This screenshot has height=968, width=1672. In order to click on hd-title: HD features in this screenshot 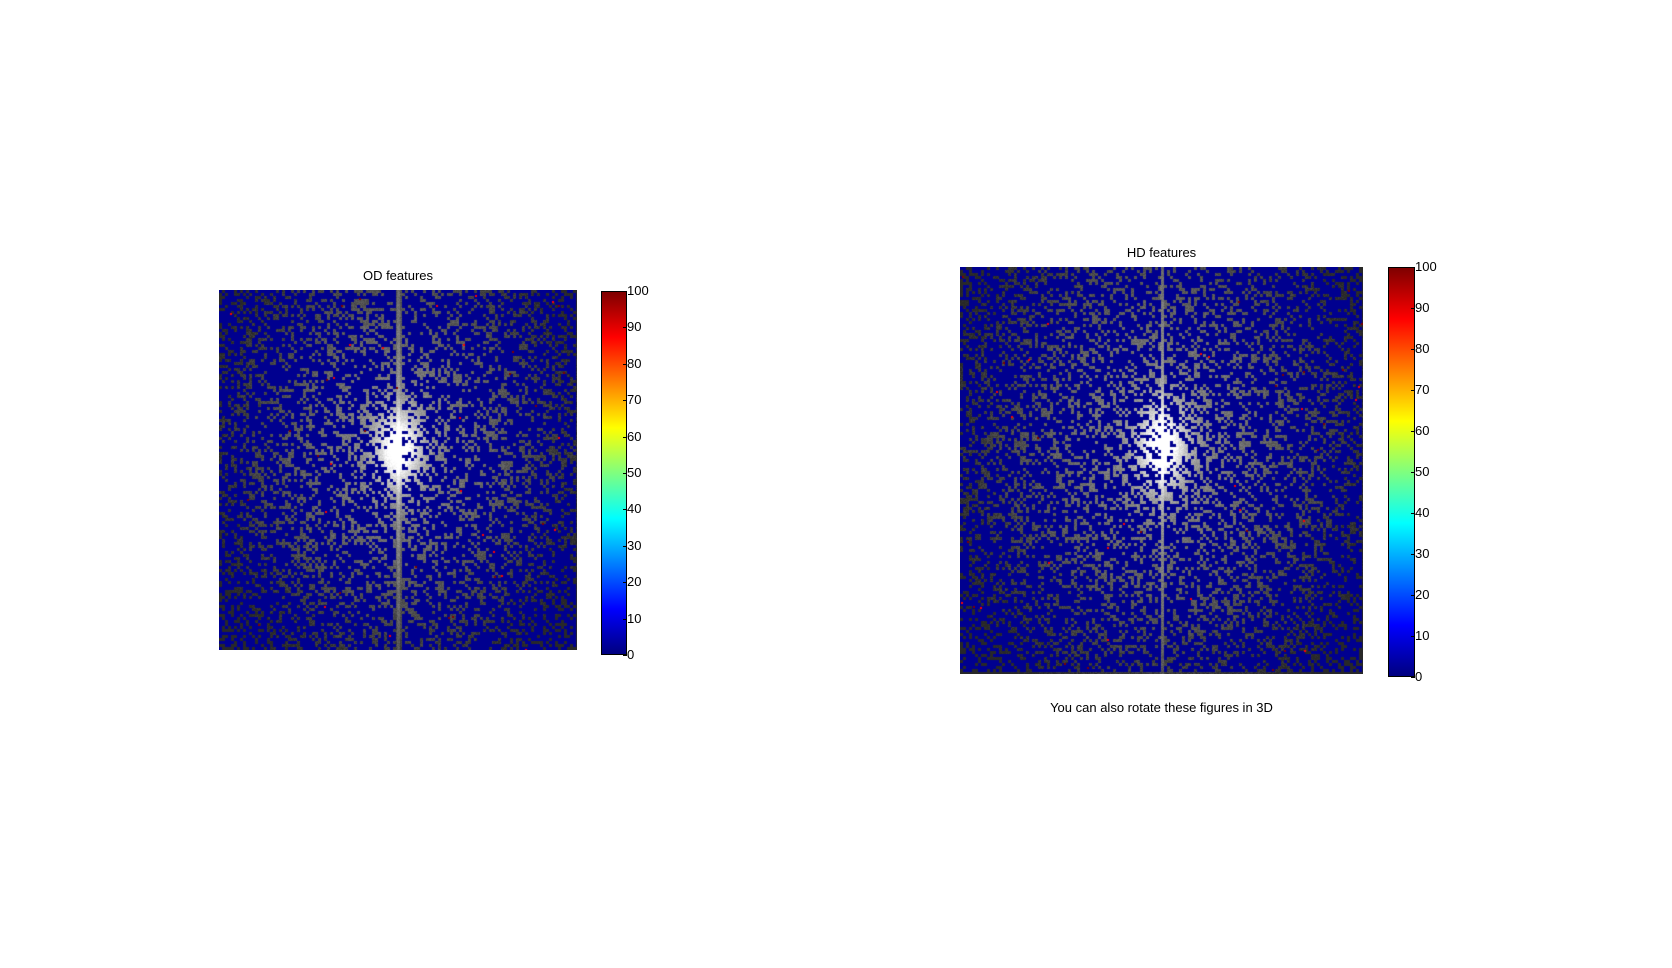, I will do `click(1161, 252)`.